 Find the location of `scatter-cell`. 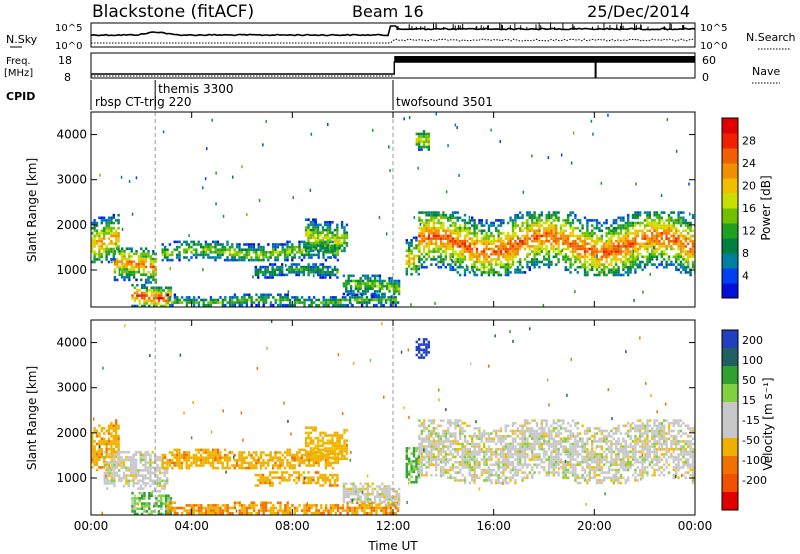

scatter-cell is located at coordinates (390, 171).